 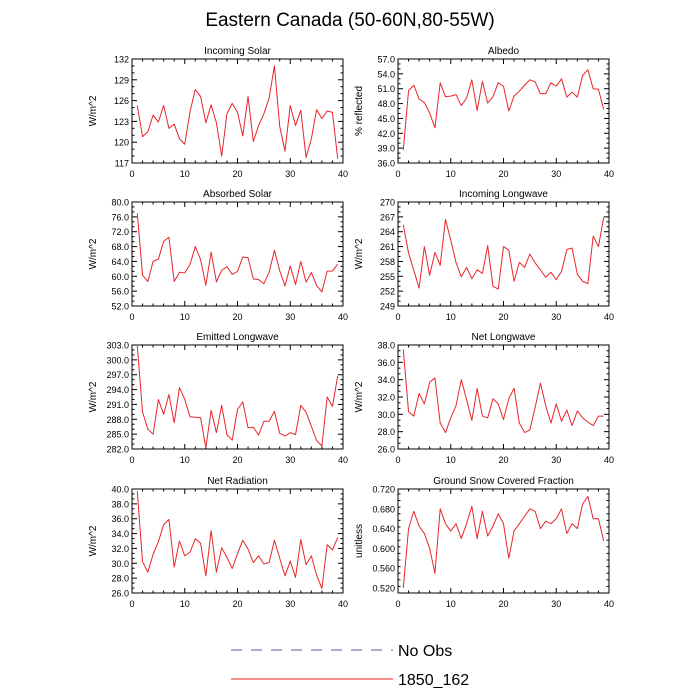 I want to click on y-axis-label: unitless, so click(x=359, y=541).